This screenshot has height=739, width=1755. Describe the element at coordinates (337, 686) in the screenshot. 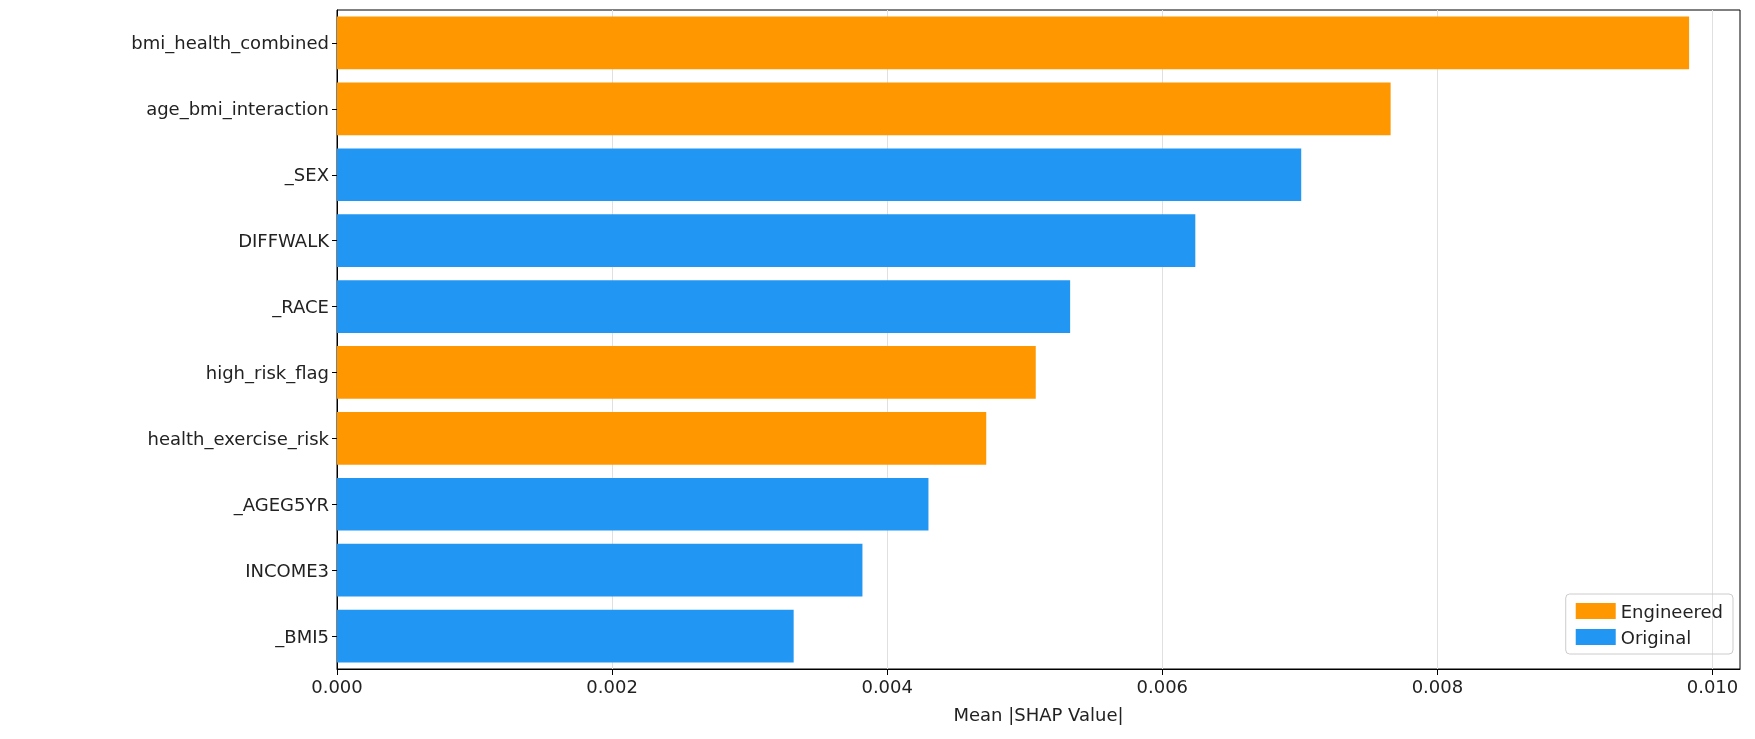

I see `x-tick-label: 0.000` at that location.